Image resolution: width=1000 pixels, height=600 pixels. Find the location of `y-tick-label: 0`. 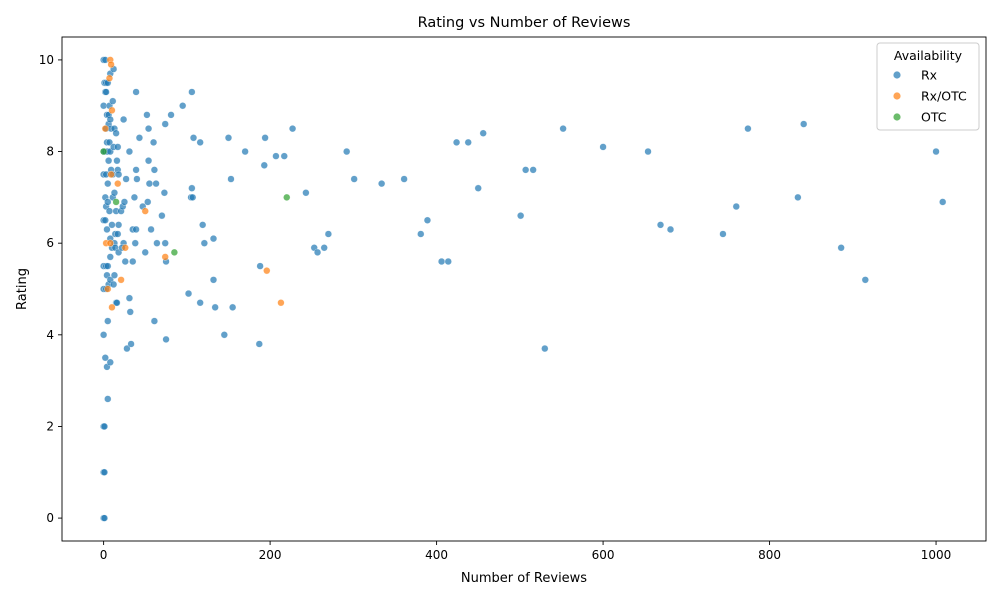

y-tick-label: 0 is located at coordinates (50, 518).